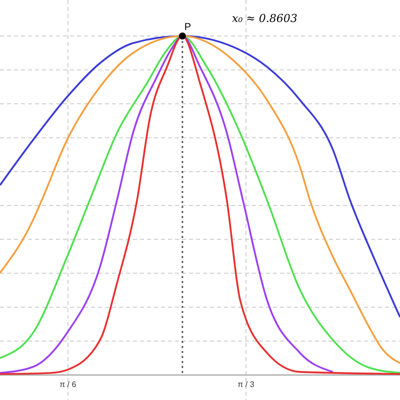  I want to click on x-tick-label: π / 3, so click(246, 384).